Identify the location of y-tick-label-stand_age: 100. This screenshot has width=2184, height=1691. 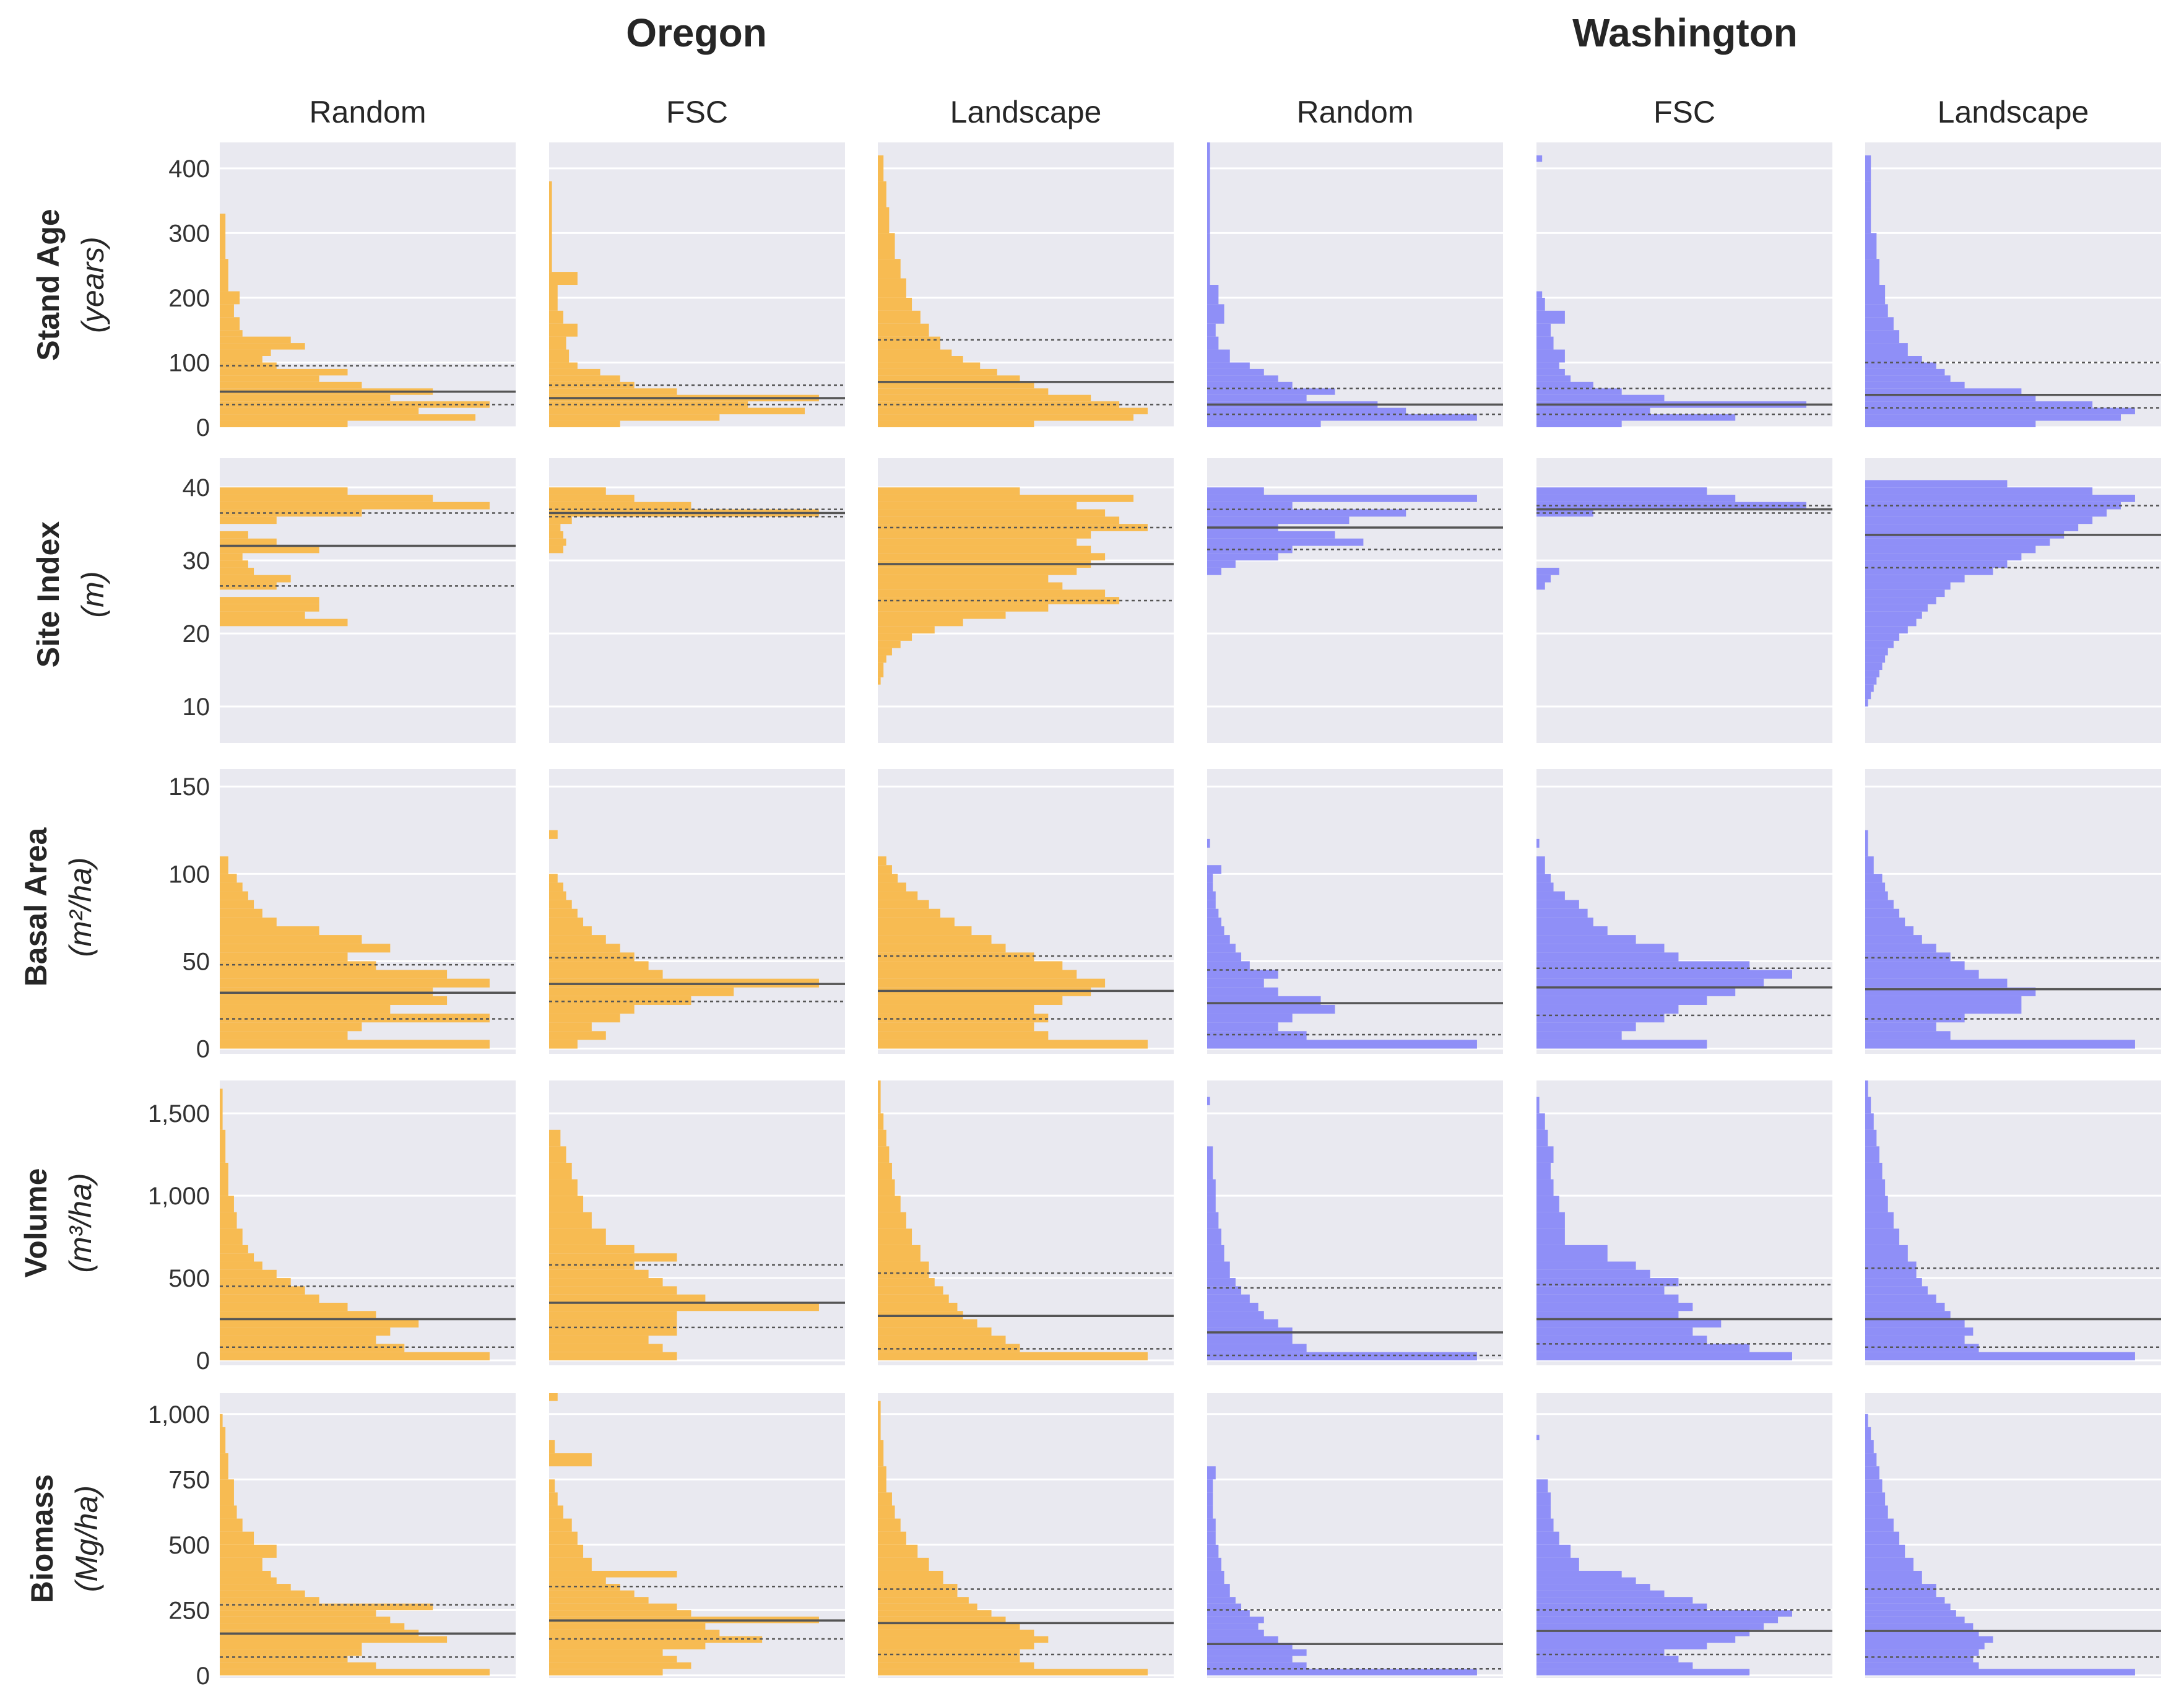
(189, 362).